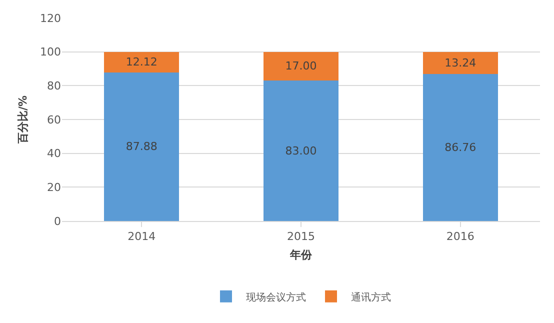 This screenshot has height=323, width=554. What do you see at coordinates (142, 237) in the screenshot?
I see `x-tick-label: 2014` at bounding box center [142, 237].